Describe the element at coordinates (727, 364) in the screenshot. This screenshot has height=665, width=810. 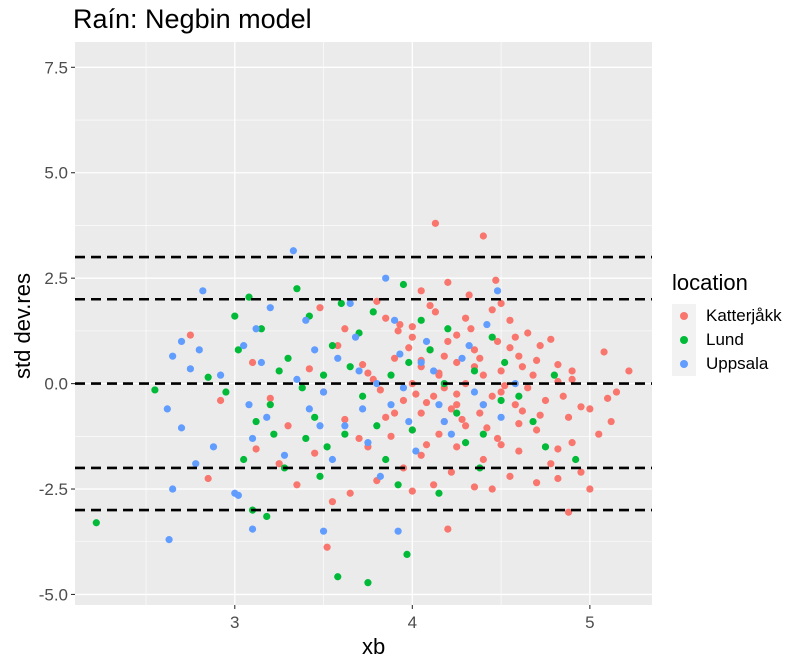
I see `legend-item-uppsala: Uppsala` at that location.